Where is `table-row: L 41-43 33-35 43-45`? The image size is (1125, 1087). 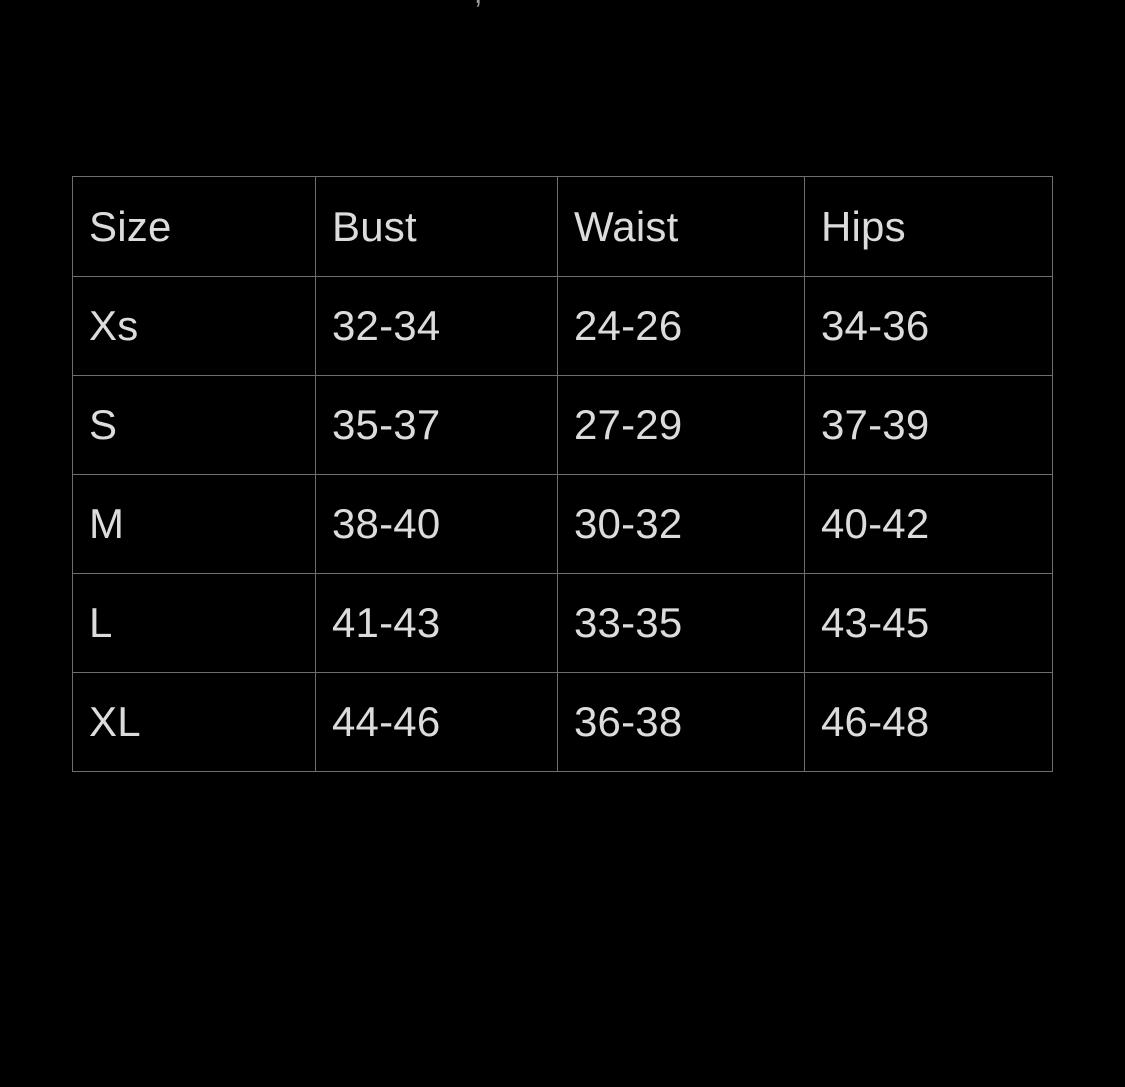 table-row: L 41-43 33-35 43-45 is located at coordinates (562, 623).